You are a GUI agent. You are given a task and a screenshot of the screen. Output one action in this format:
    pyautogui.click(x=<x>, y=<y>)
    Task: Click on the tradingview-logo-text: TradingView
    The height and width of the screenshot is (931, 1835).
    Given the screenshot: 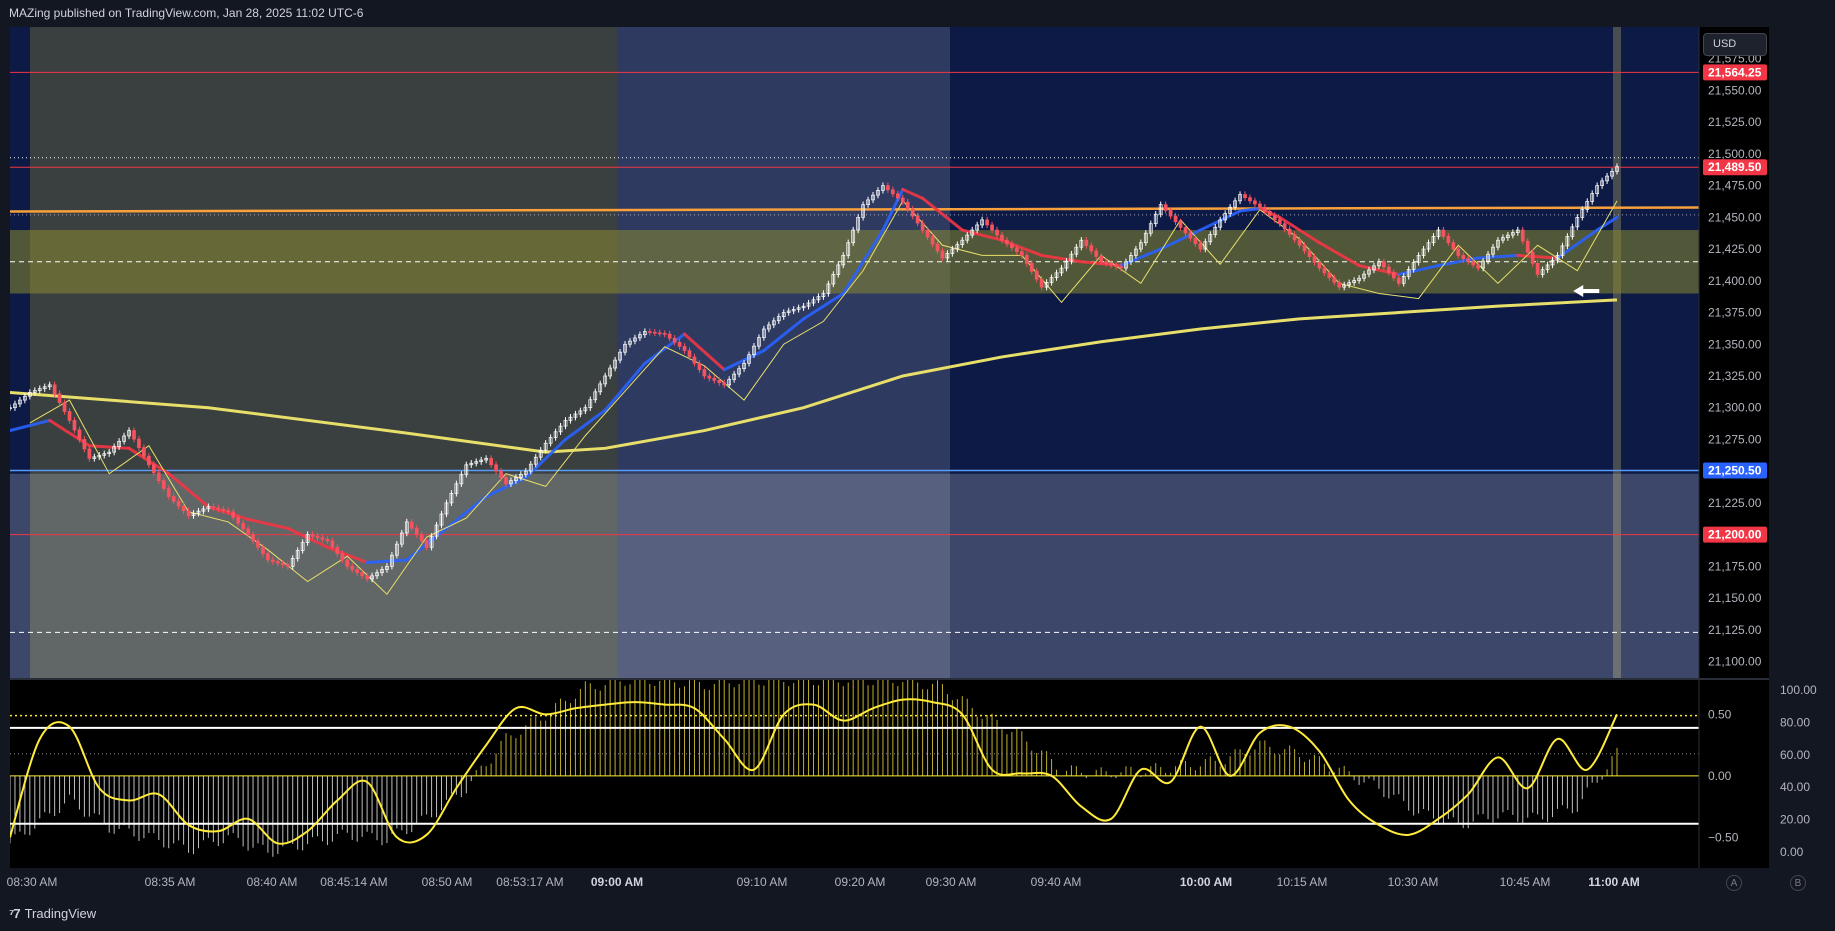 What is the action you would take?
    pyautogui.click(x=60, y=913)
    